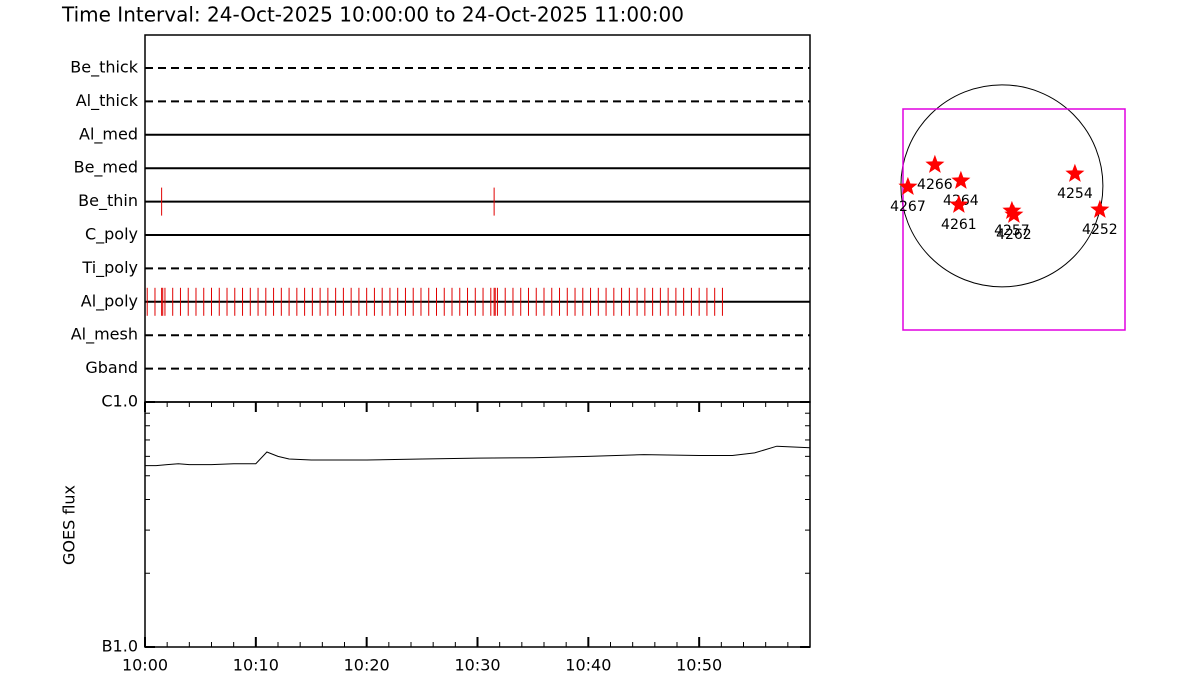 The image size is (1200, 700). Describe the element at coordinates (699, 665) in the screenshot. I see `x-tick-label: 10:50` at that location.